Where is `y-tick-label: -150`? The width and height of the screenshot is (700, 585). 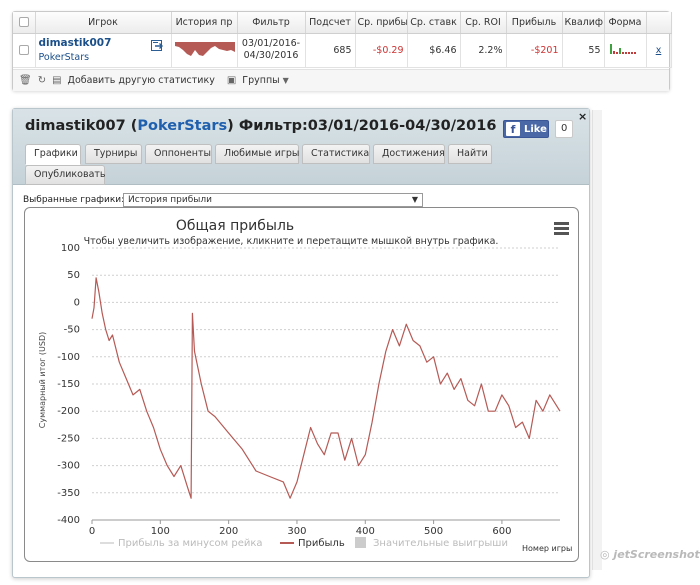
y-tick-label: -150 is located at coordinates (68, 384).